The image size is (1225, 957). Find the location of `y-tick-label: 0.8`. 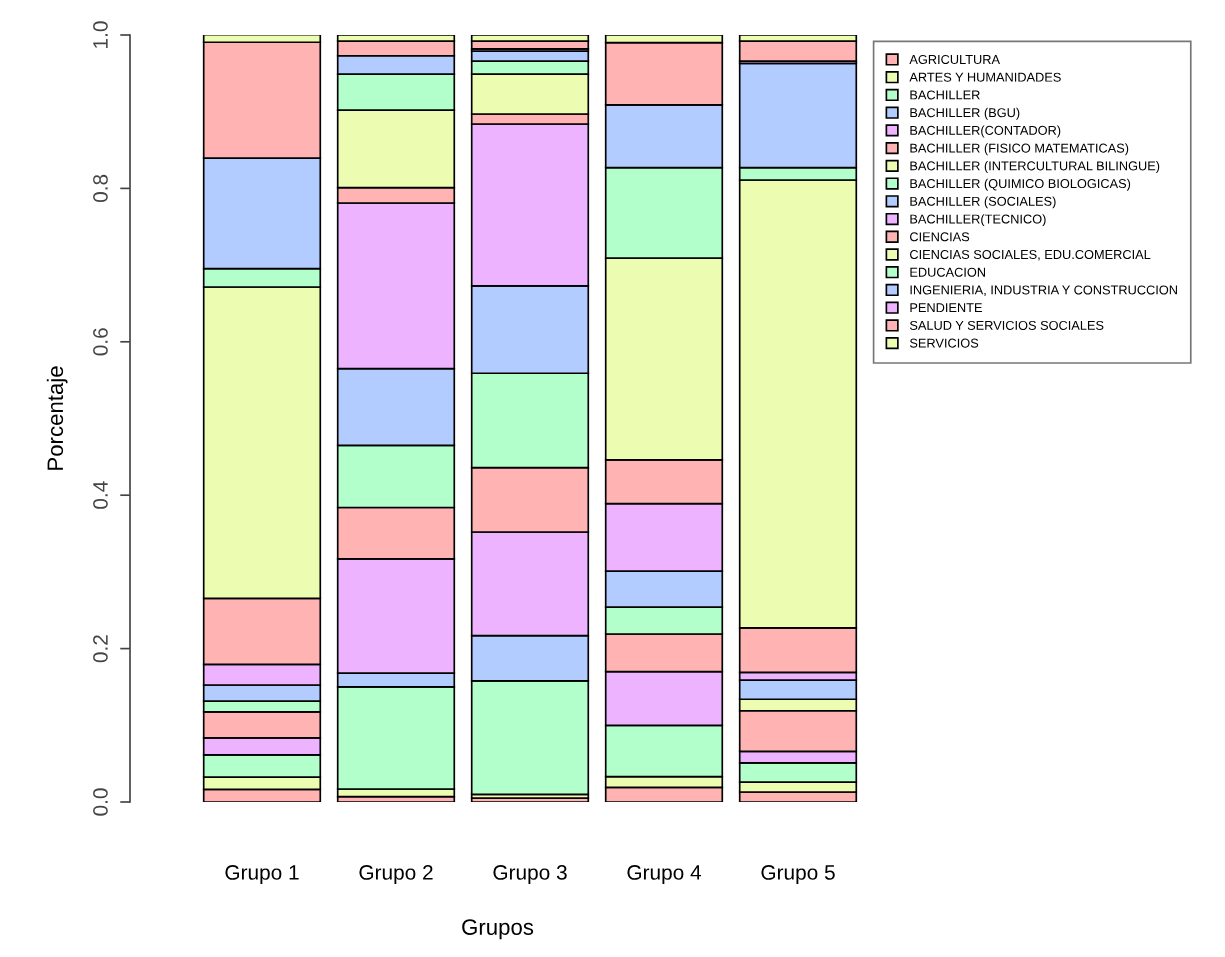

y-tick-label: 0.8 is located at coordinates (100, 188).